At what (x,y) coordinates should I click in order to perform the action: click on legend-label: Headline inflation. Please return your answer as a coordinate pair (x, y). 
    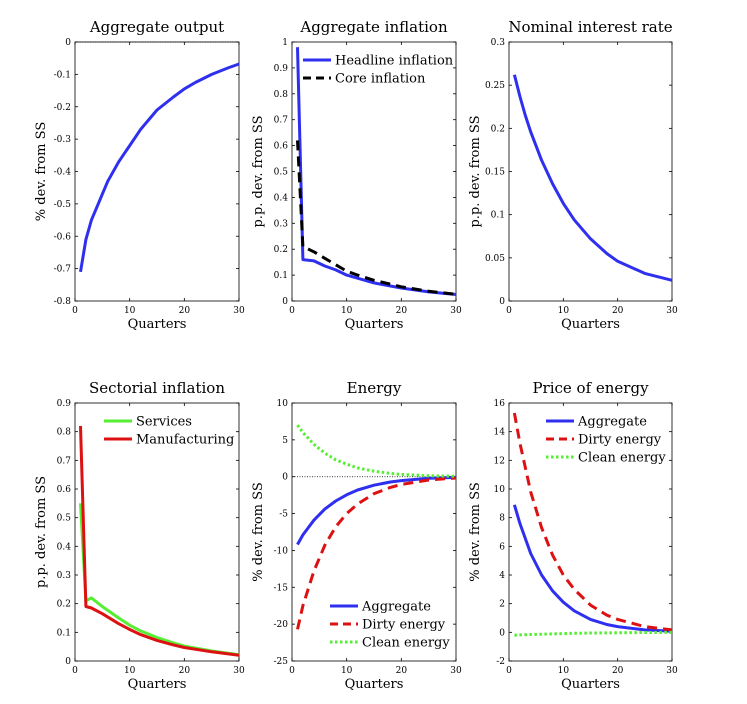
    Looking at the image, I should click on (394, 61).